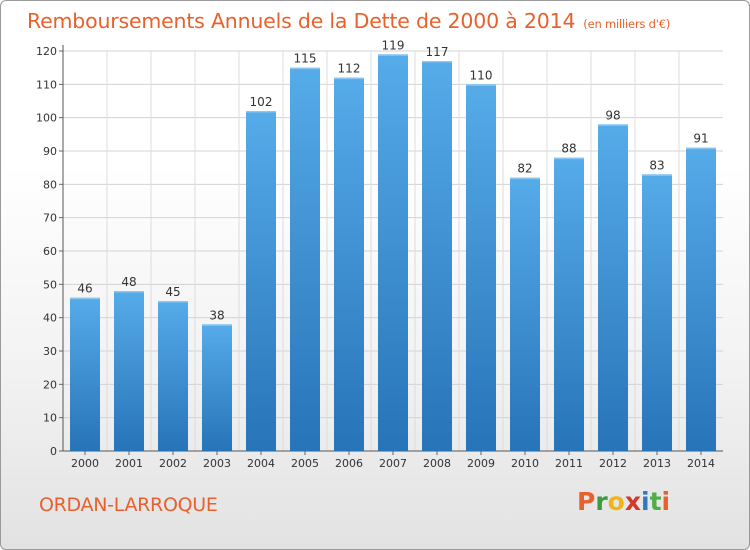 This screenshot has height=550, width=750. I want to click on data-label: 38, so click(216, 315).